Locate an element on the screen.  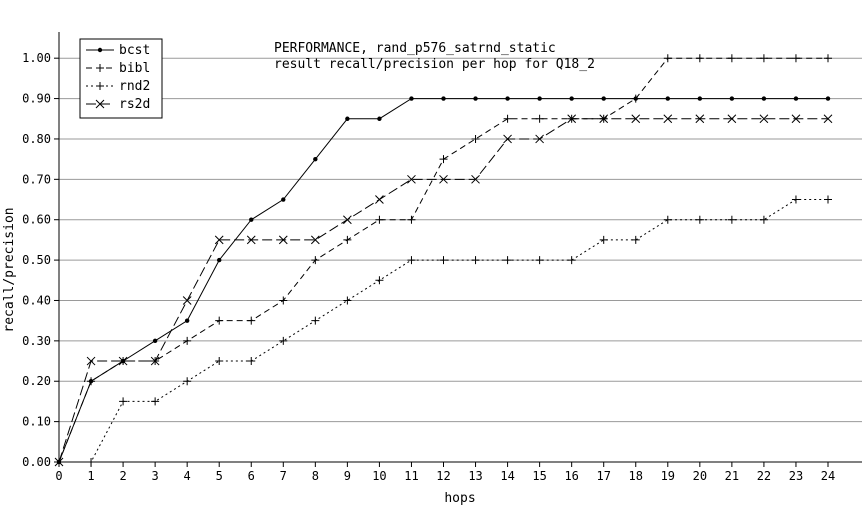
y-tick-label: 0.80 is located at coordinates (36, 139).